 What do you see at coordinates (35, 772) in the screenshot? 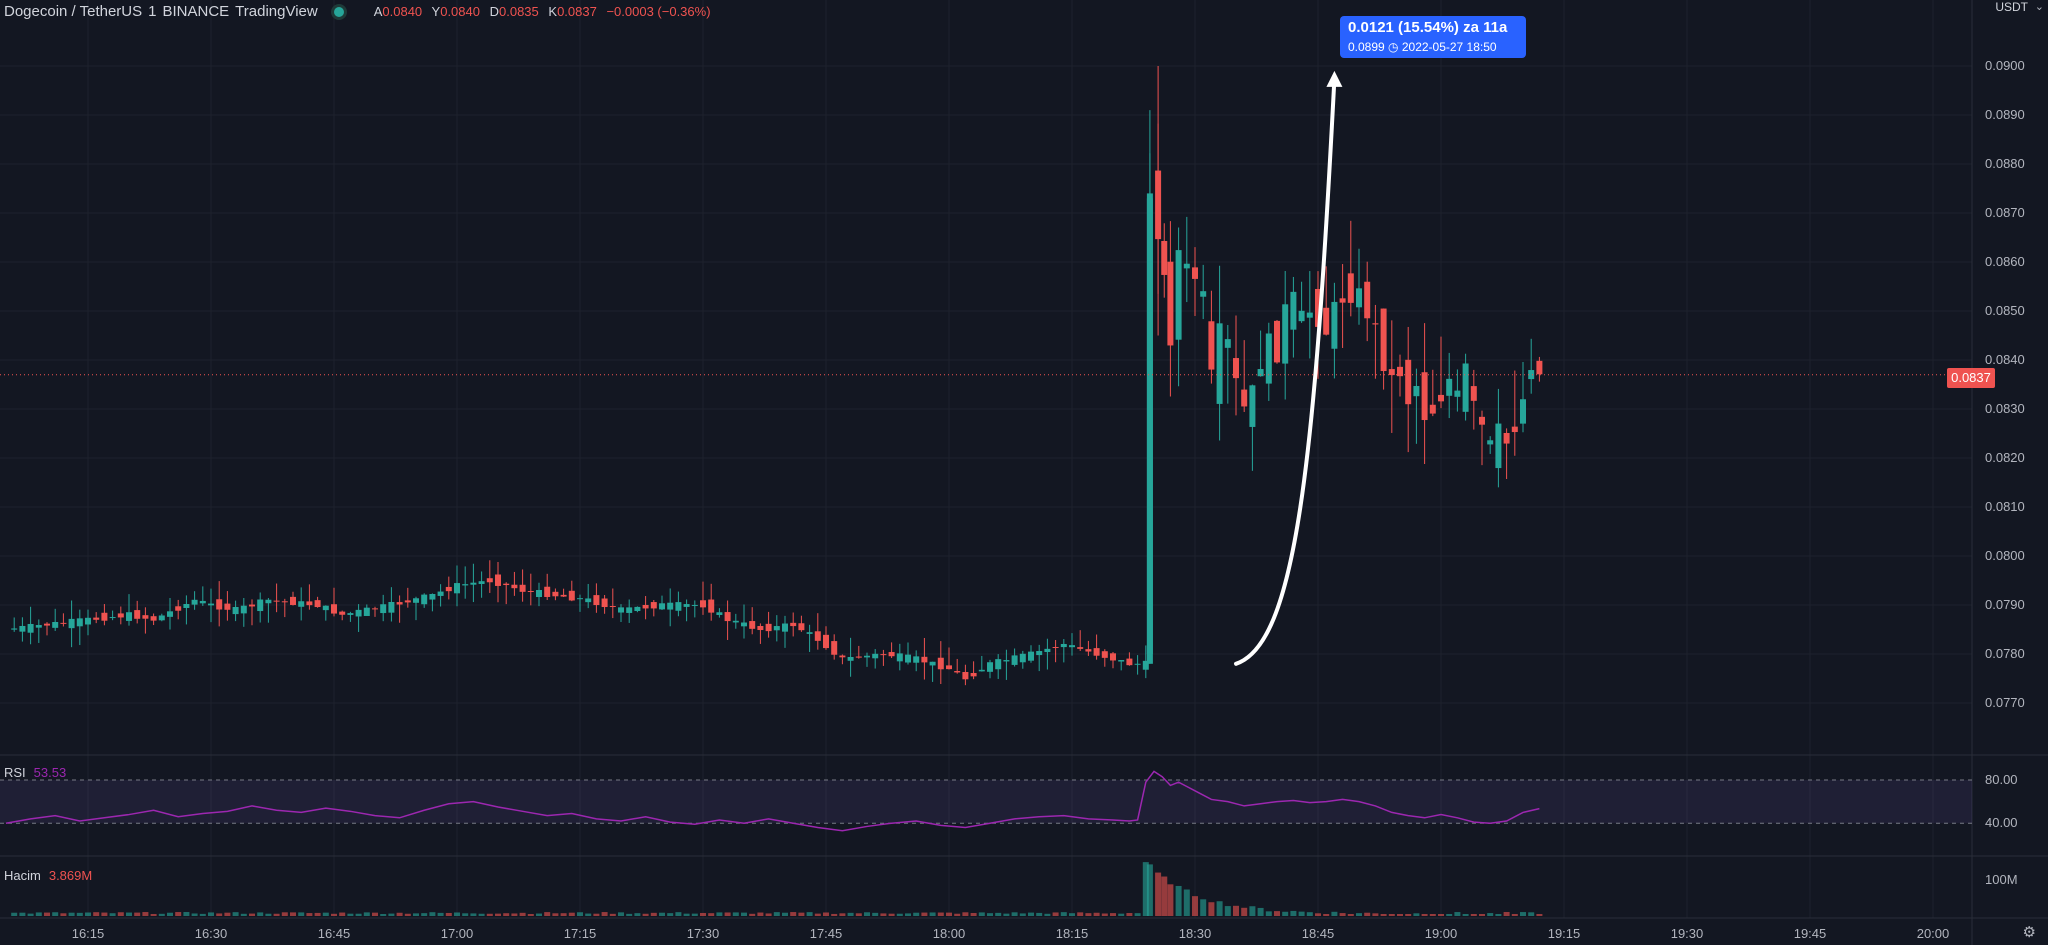
I see `rsi-legend: RSI 53.53` at bounding box center [35, 772].